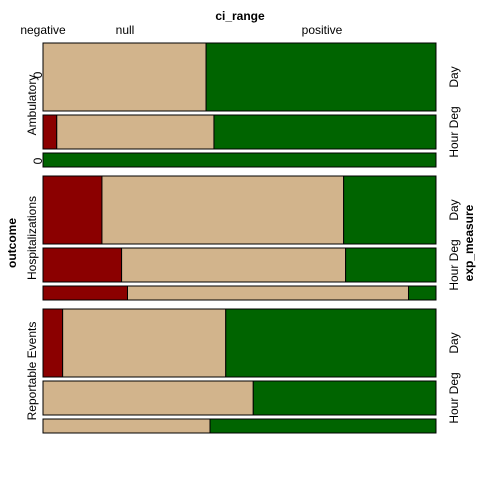  I want to click on mosaic-tile-reportable-events-hour-deg-null, so click(148, 398).